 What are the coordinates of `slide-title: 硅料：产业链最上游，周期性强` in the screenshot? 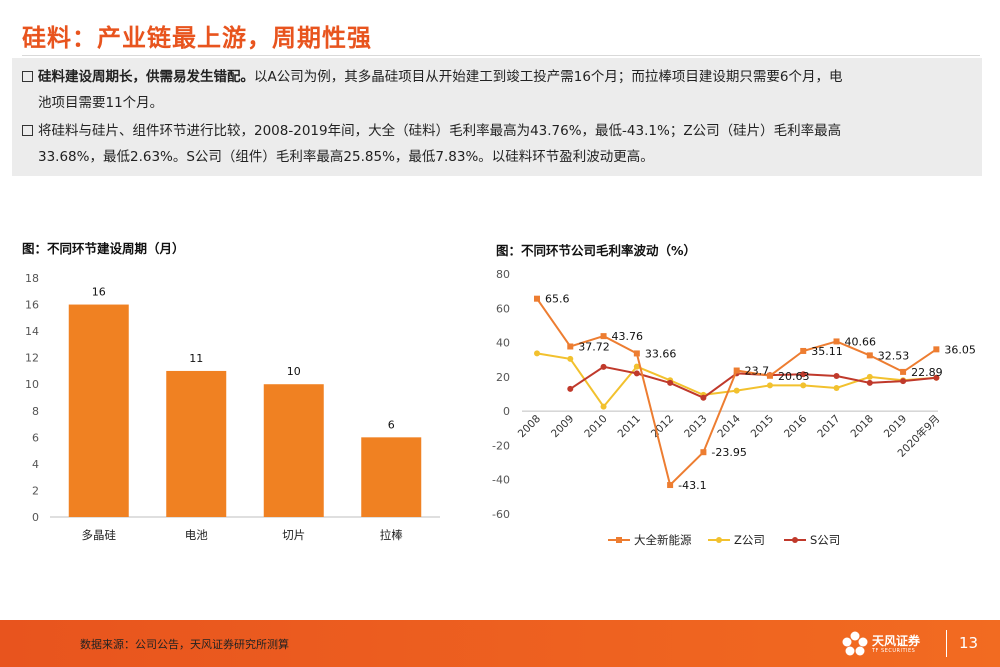 It's located at (197, 38).